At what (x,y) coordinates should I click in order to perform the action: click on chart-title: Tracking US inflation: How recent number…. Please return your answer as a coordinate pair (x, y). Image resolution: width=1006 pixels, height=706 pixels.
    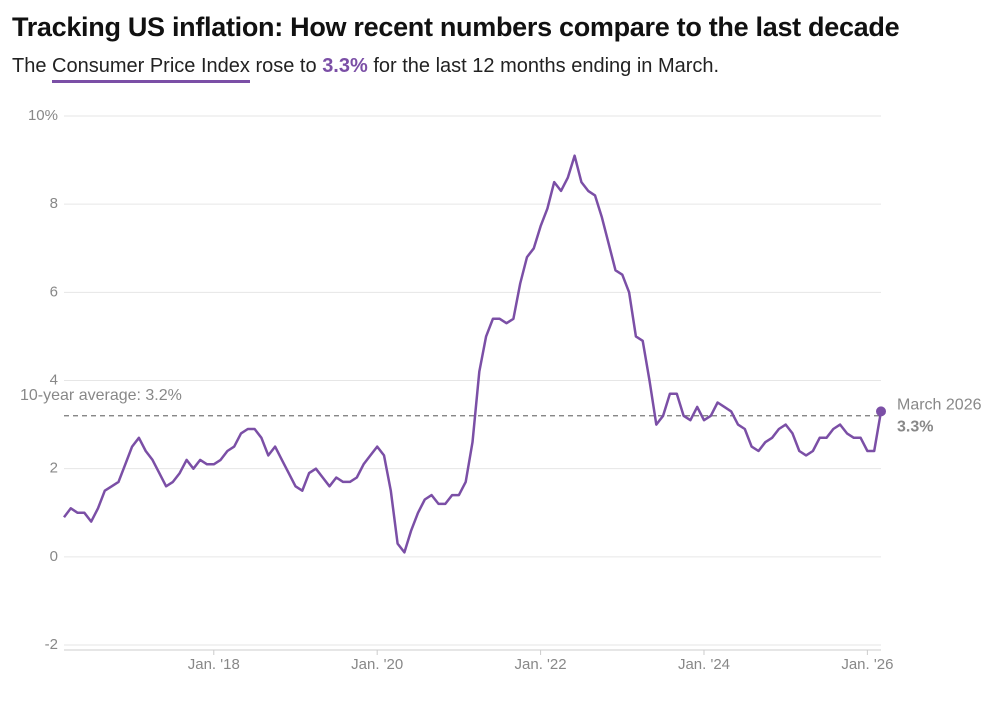
    Looking at the image, I should click on (456, 27).